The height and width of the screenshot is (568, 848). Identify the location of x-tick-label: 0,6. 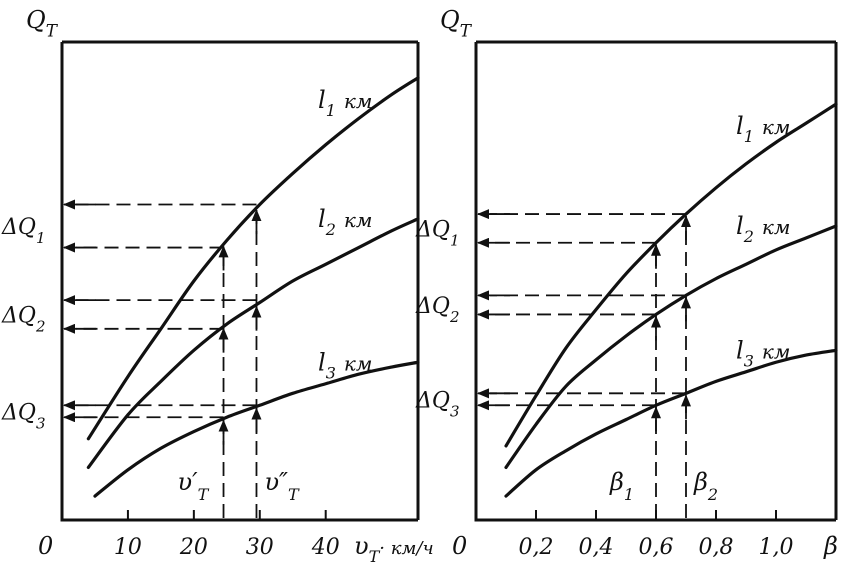
(656, 547).